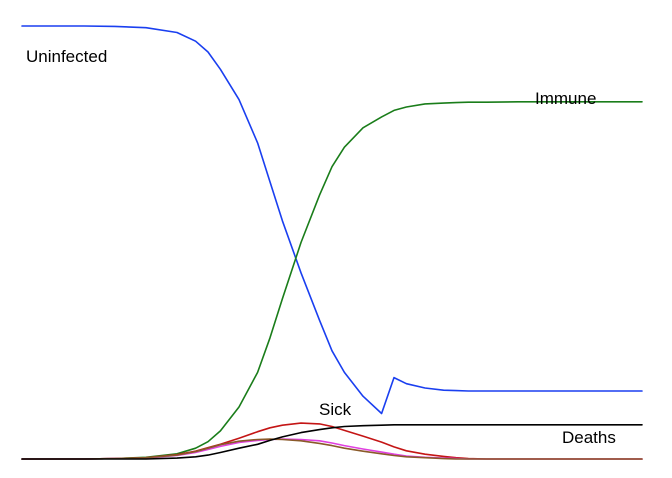 This screenshot has height=478, width=672. What do you see at coordinates (66, 56) in the screenshot?
I see `label-uninfected: Uninfected` at bounding box center [66, 56].